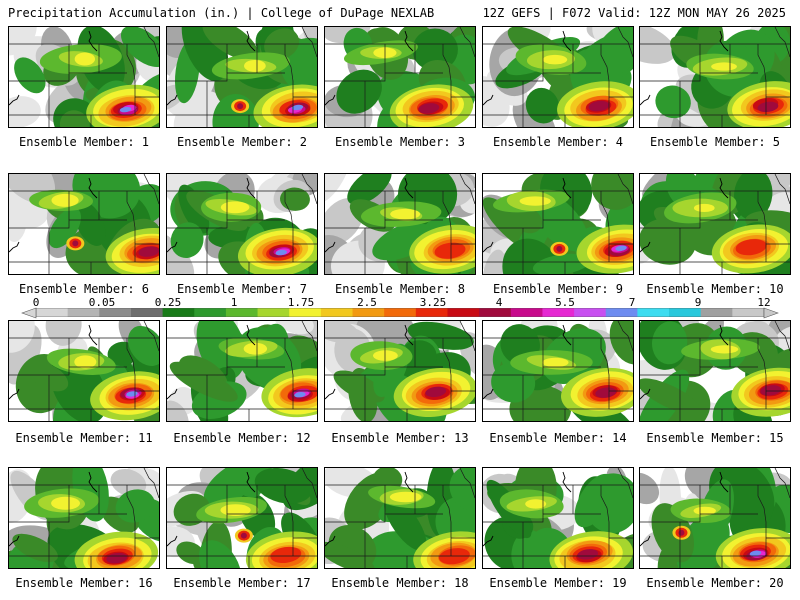 This screenshot has width=800, height=600. I want to click on colorbar-tick-label: 9, so click(698, 302).